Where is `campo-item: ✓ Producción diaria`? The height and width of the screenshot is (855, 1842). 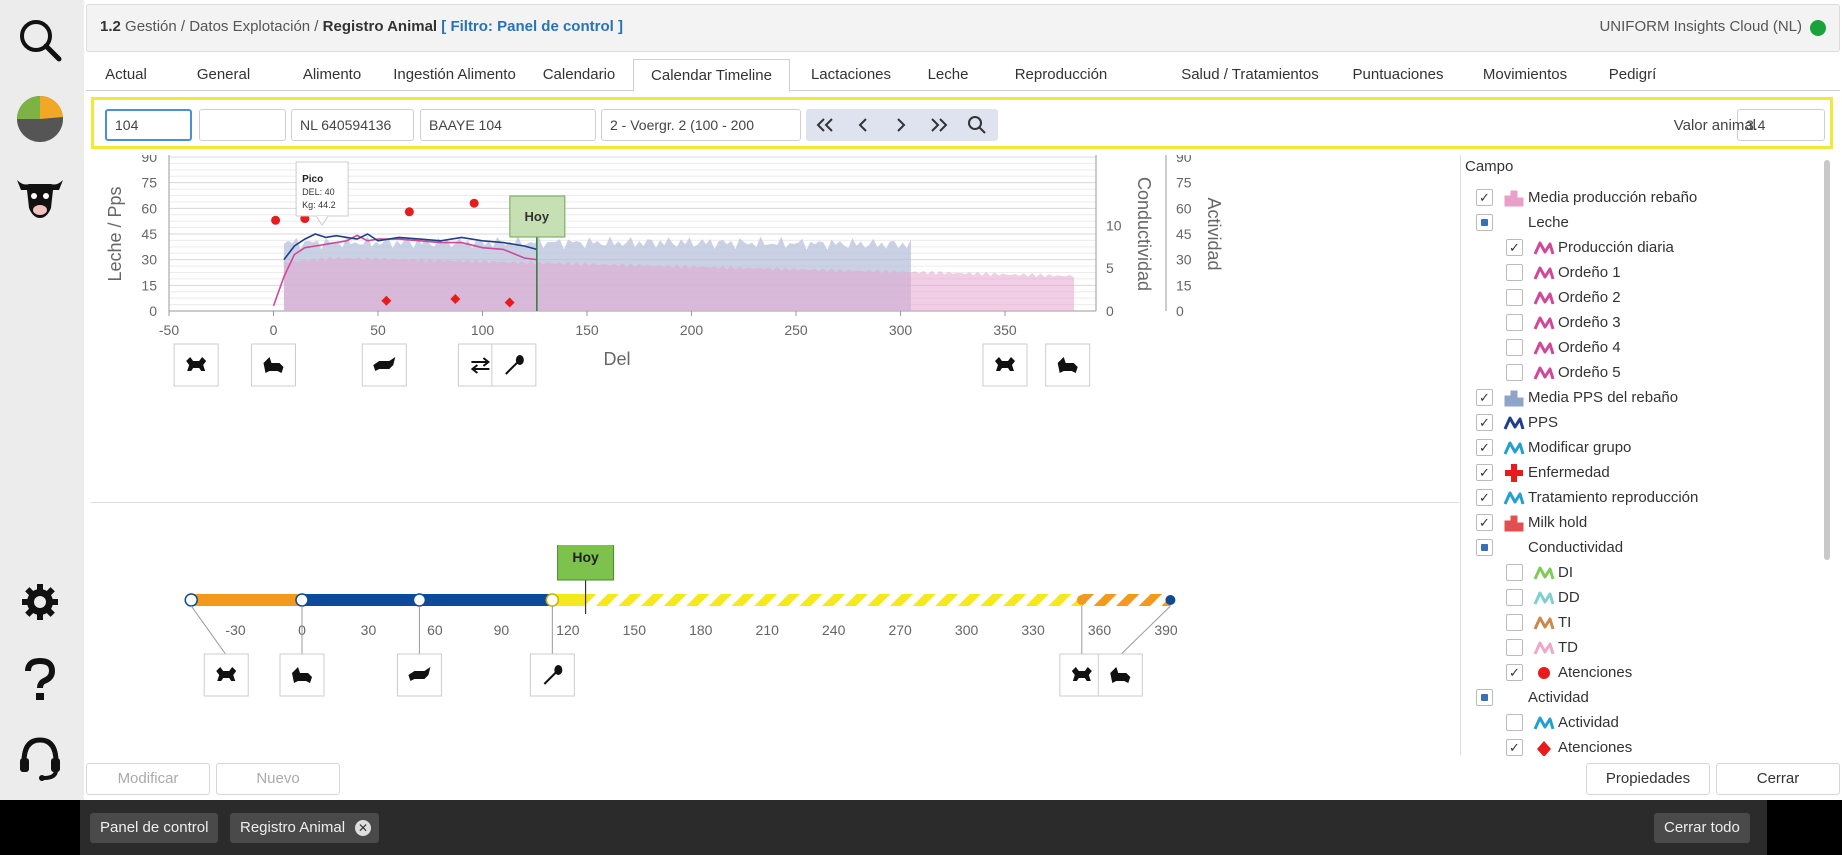
campo-item: ✓ Producción diaria is located at coordinates (1646, 248).